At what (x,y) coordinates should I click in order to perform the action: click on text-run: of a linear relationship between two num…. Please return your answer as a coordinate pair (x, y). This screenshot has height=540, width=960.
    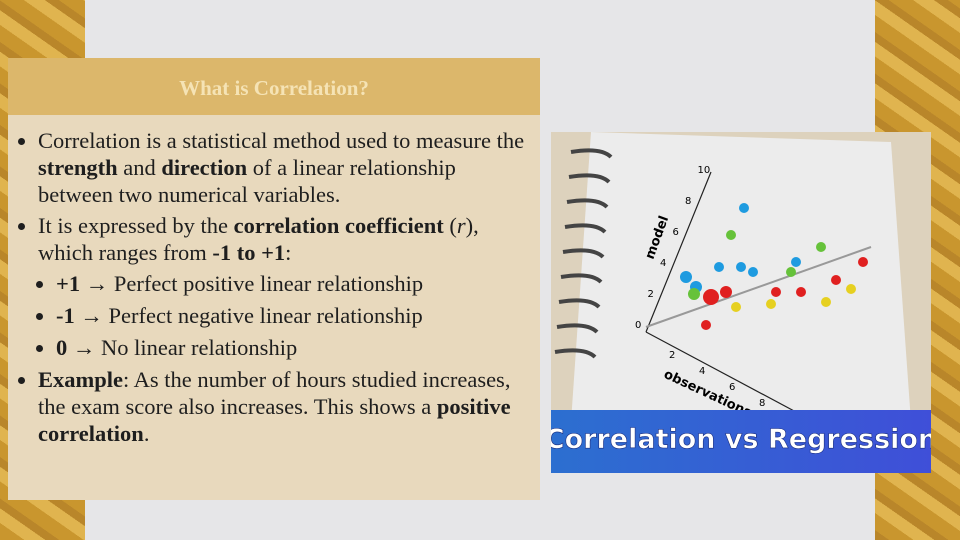
    Looking at the image, I should click on (247, 181).